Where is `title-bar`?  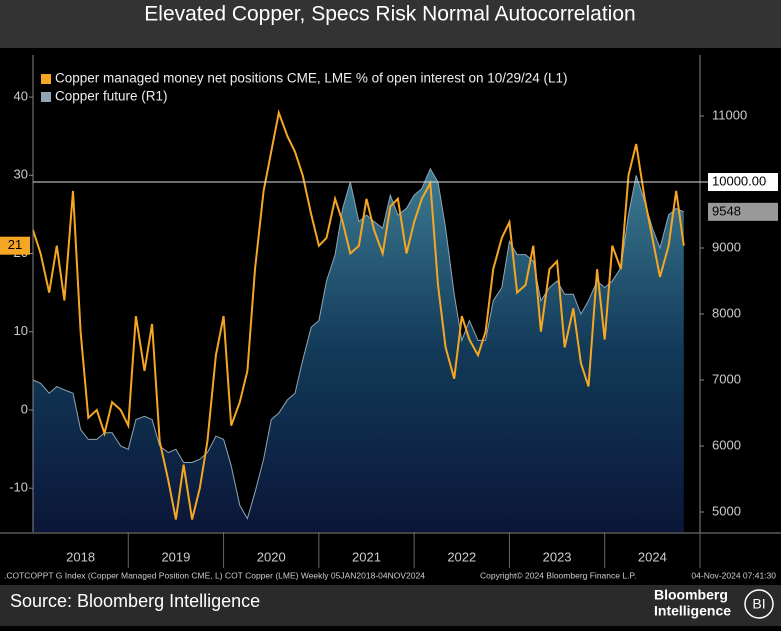
title-bar is located at coordinates (390, 24).